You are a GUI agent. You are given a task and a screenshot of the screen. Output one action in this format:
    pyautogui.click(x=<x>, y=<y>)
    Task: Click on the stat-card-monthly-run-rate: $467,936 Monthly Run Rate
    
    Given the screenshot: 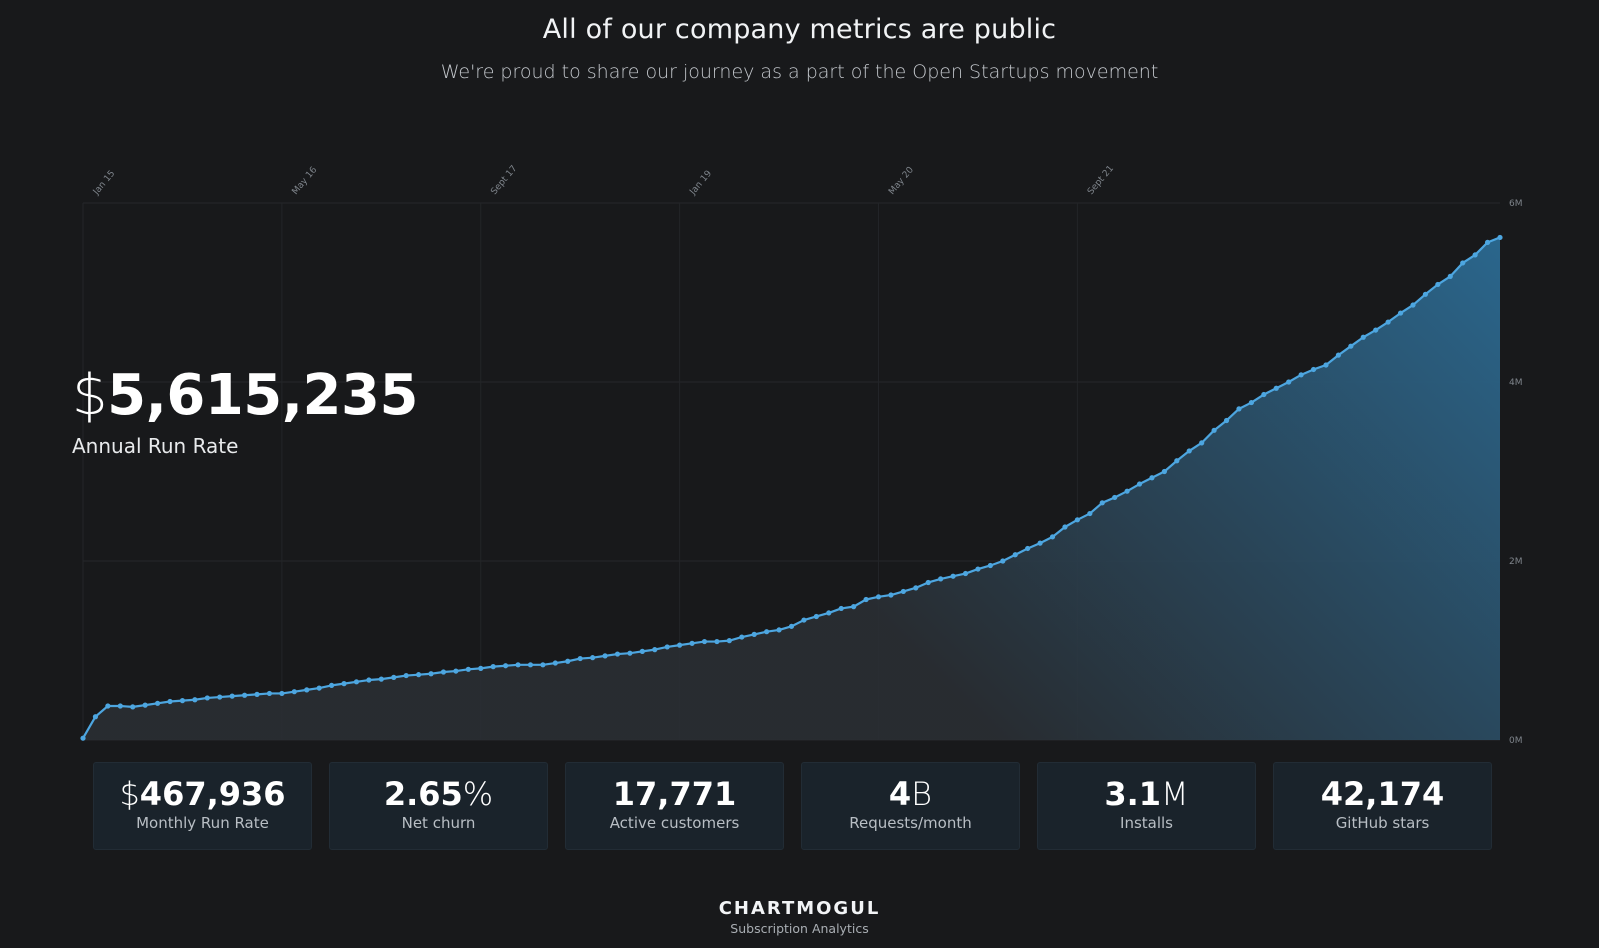 What is the action you would take?
    pyautogui.click(x=202, y=806)
    